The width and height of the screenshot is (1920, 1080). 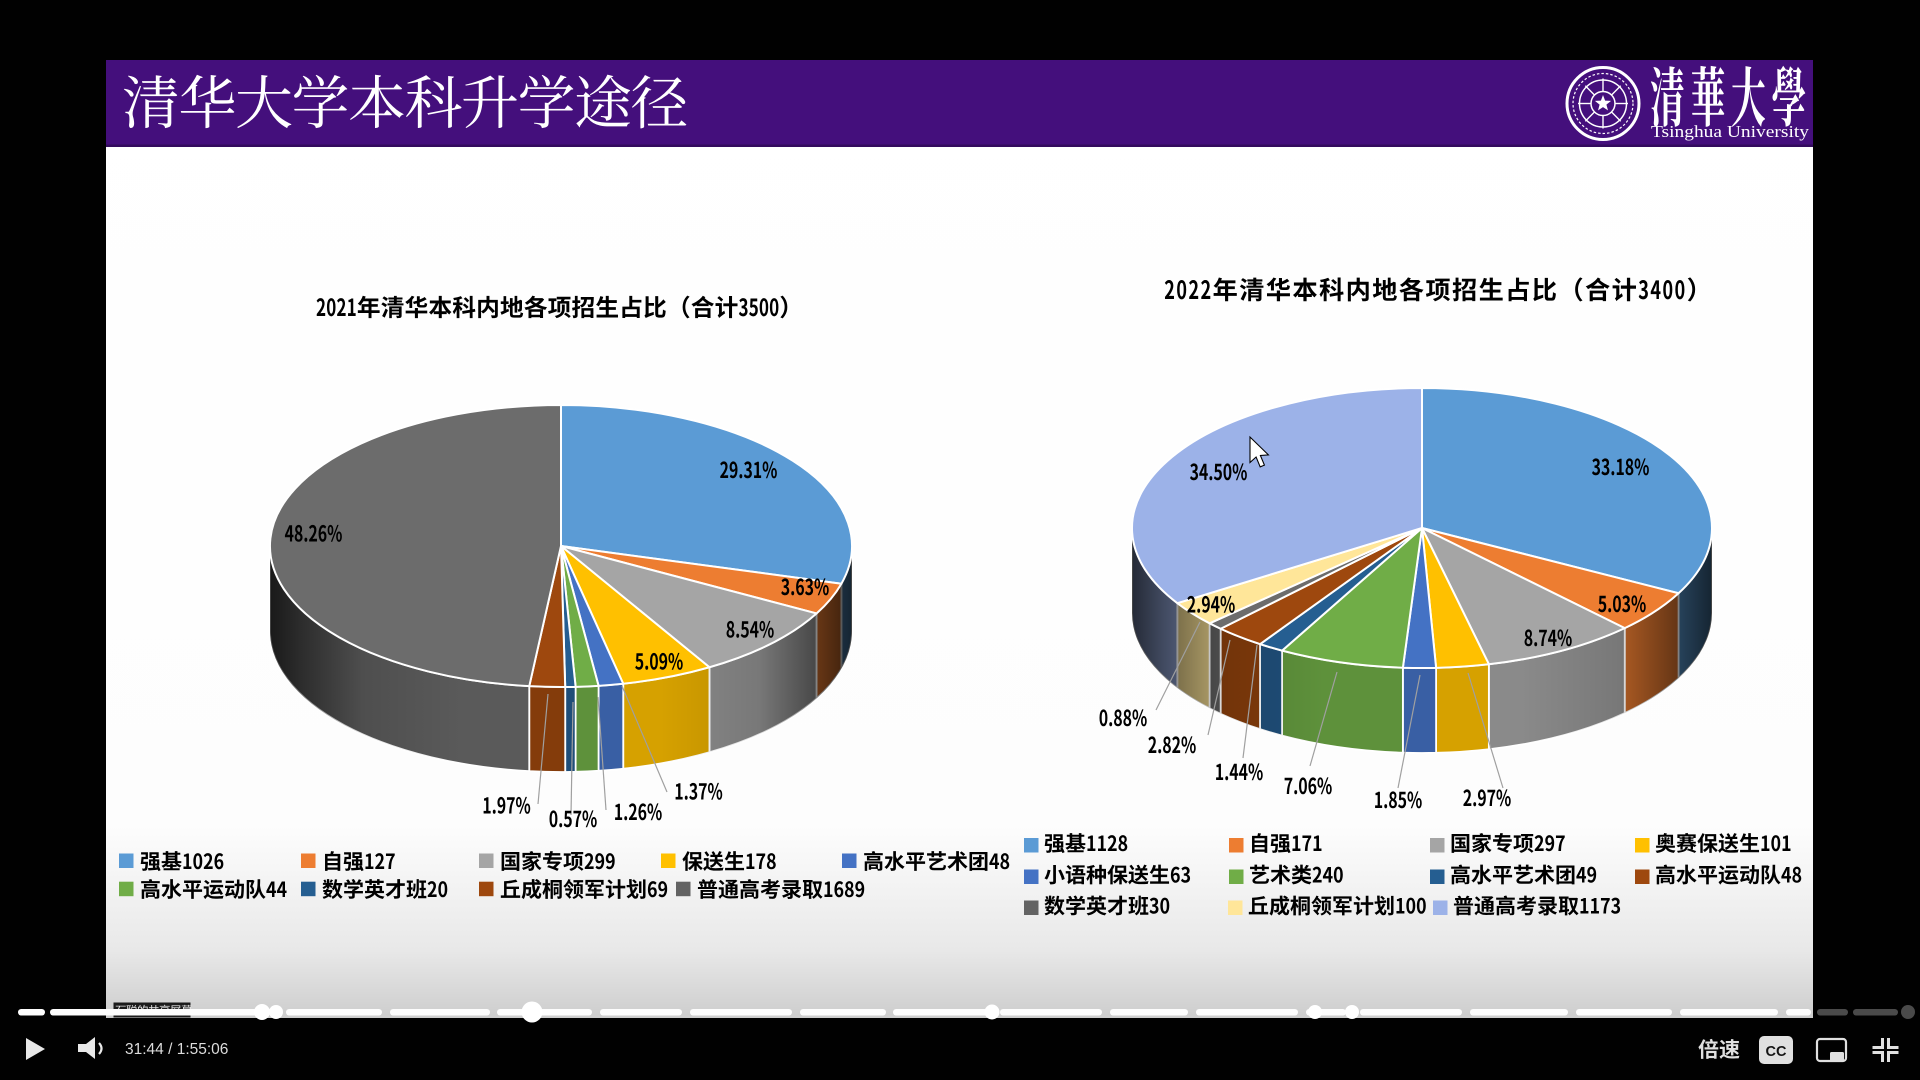 What do you see at coordinates (1776, 1052) in the screenshot?
I see `svg-text: CC` at bounding box center [1776, 1052].